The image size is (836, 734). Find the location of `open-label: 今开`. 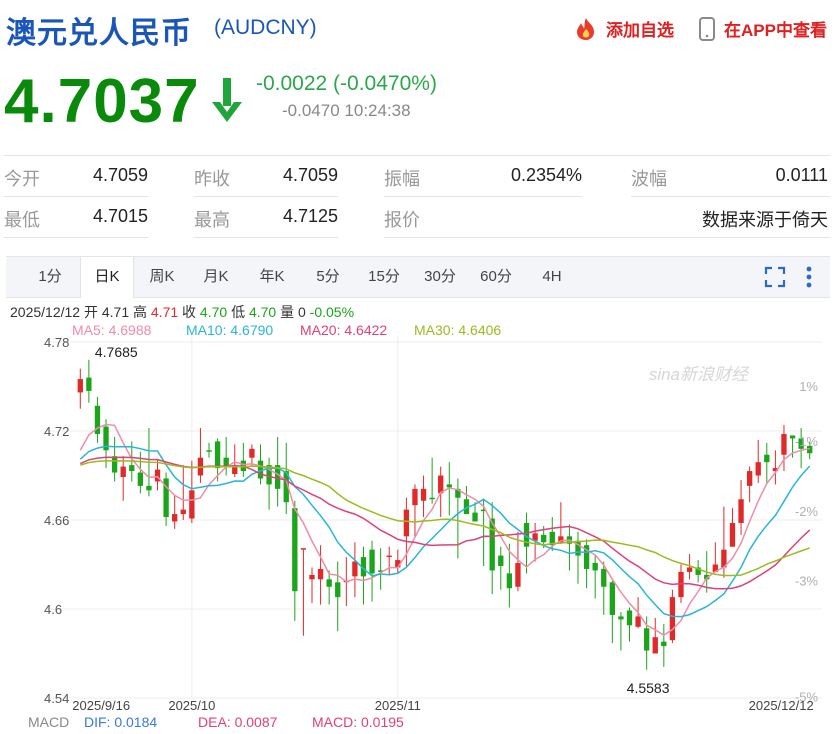

open-label: 今开 is located at coordinates (22, 179).